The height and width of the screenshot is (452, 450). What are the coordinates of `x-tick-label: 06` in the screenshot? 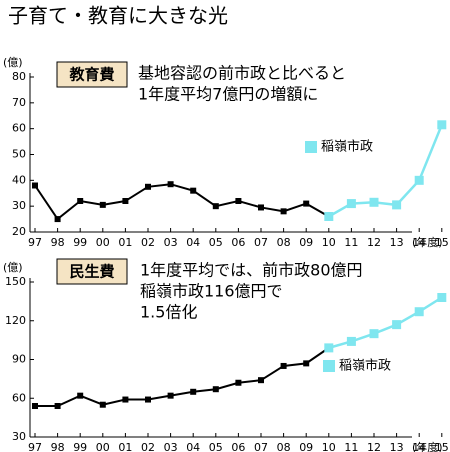 It's located at (238, 242).